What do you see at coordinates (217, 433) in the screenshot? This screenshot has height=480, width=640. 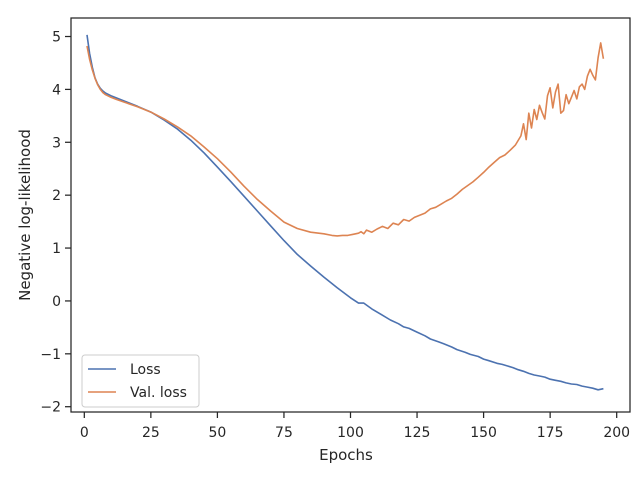 I see `x-tick-label: 50` at bounding box center [217, 433].